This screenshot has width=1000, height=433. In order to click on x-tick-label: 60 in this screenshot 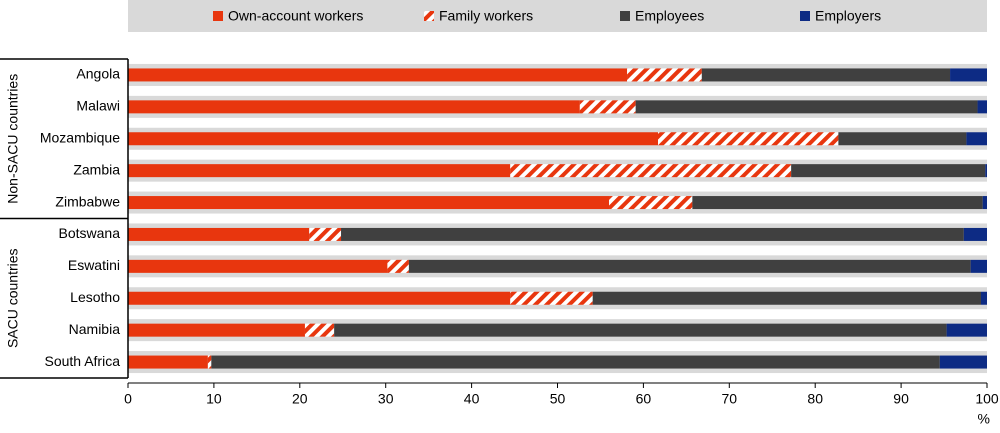, I will do `click(644, 399)`.